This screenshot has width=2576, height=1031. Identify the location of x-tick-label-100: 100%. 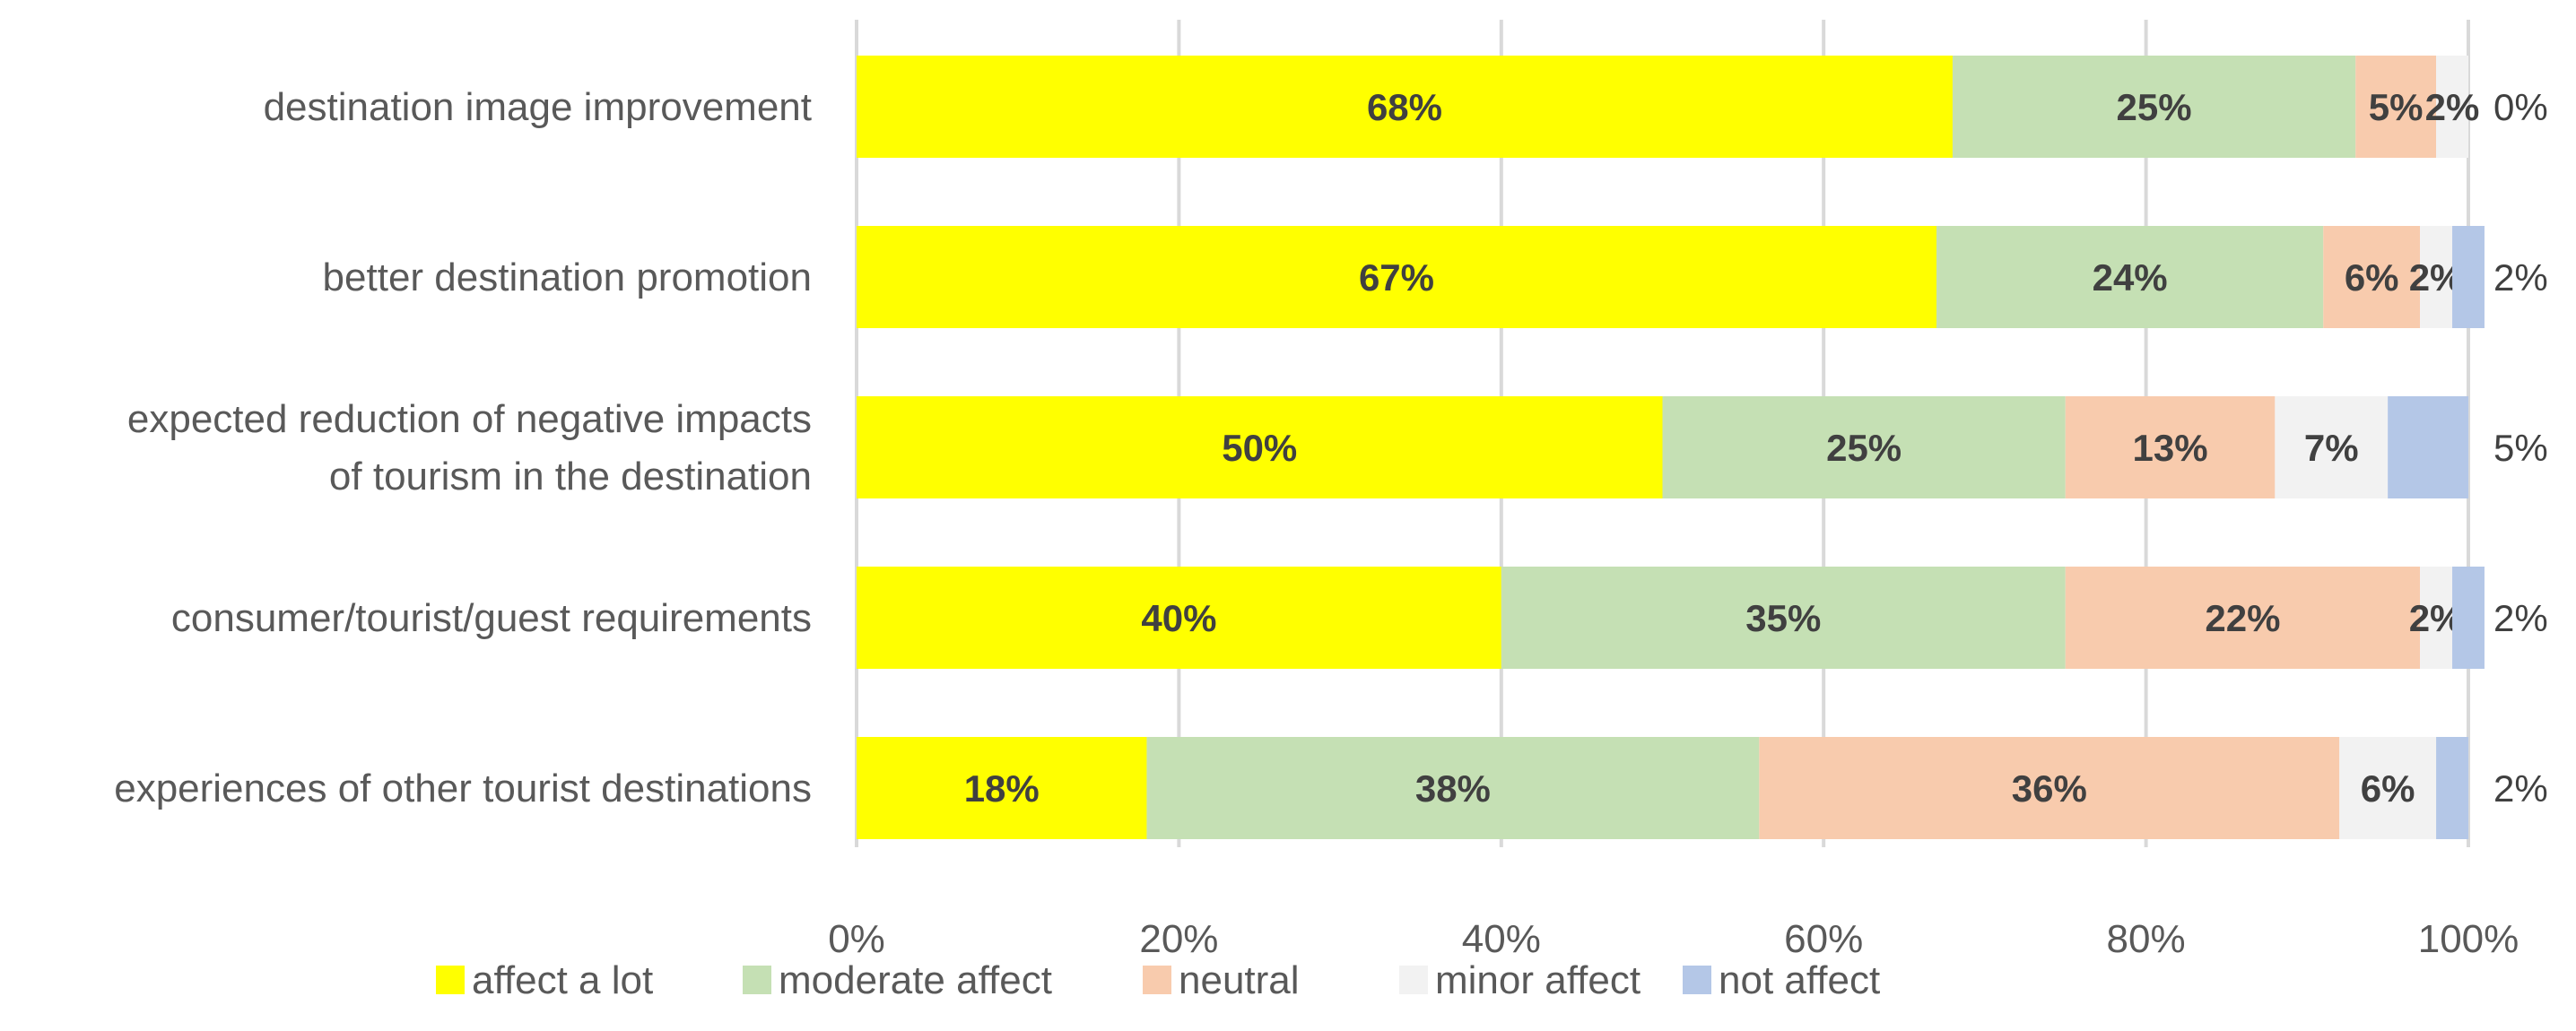
(2468, 939).